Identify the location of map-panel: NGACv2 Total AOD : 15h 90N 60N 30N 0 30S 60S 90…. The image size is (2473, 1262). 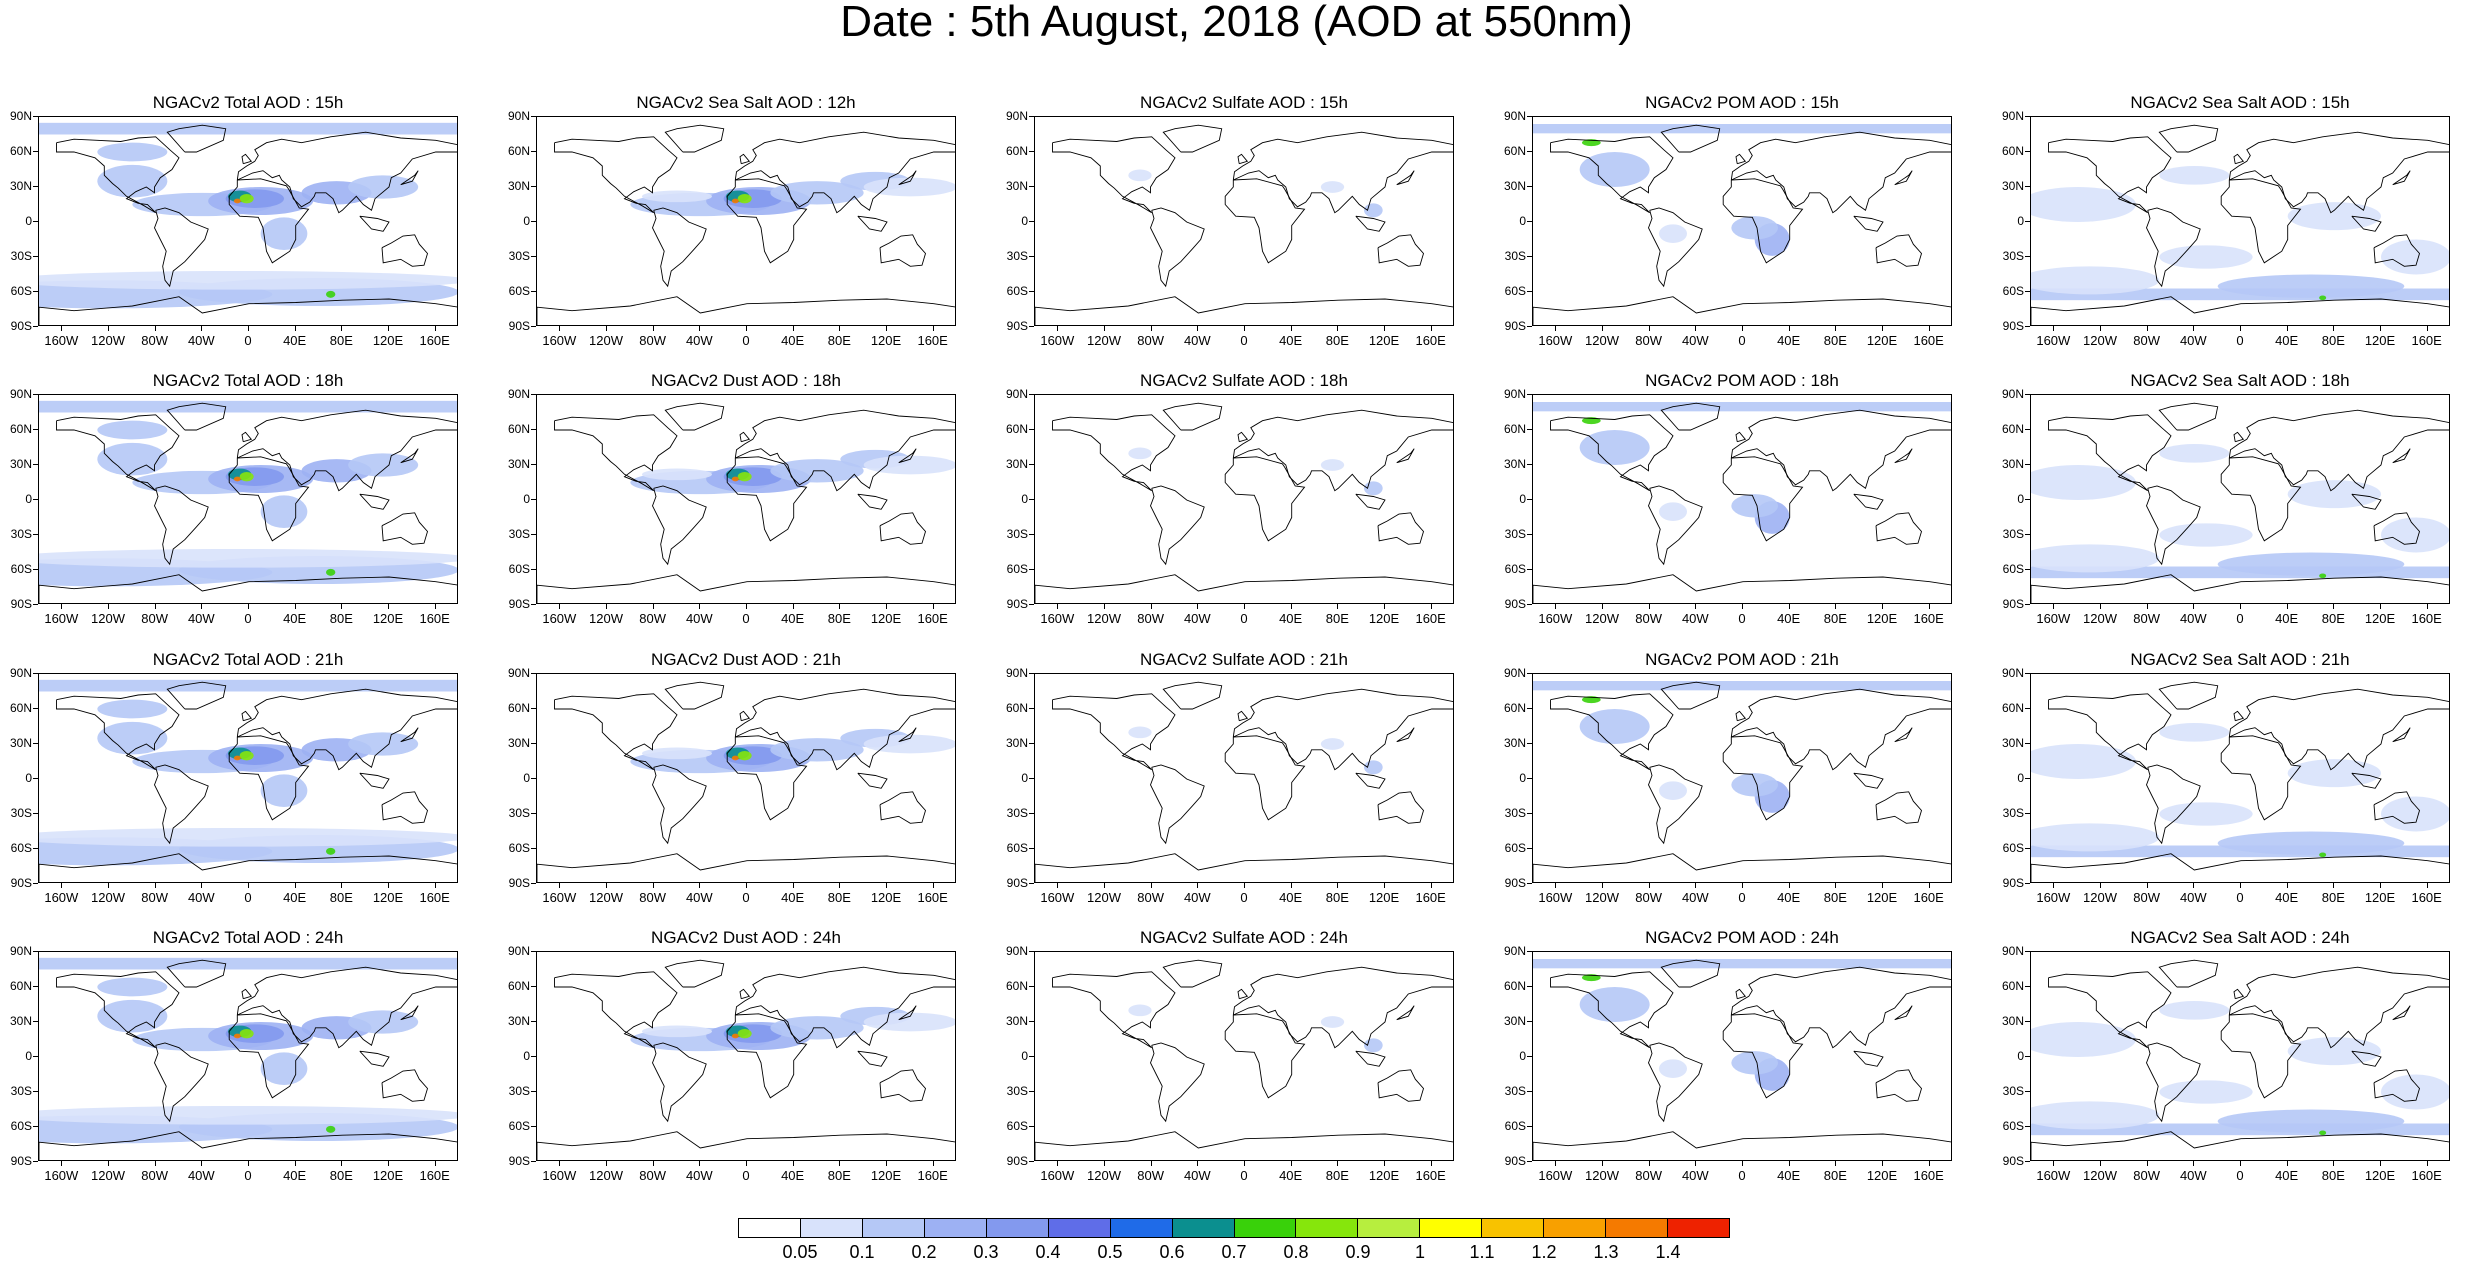
(229, 229).